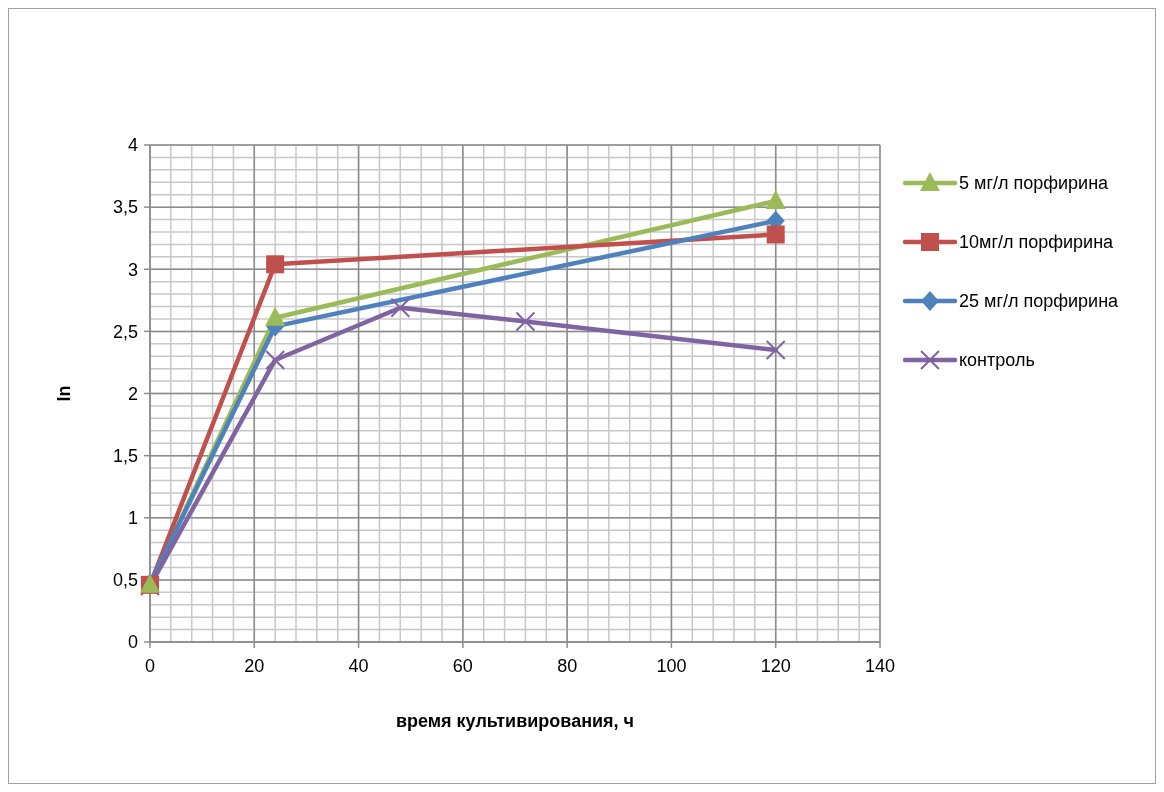 This screenshot has height=792, width=1164. What do you see at coordinates (997, 360) in the screenshot?
I see `legend-label: контроль` at bounding box center [997, 360].